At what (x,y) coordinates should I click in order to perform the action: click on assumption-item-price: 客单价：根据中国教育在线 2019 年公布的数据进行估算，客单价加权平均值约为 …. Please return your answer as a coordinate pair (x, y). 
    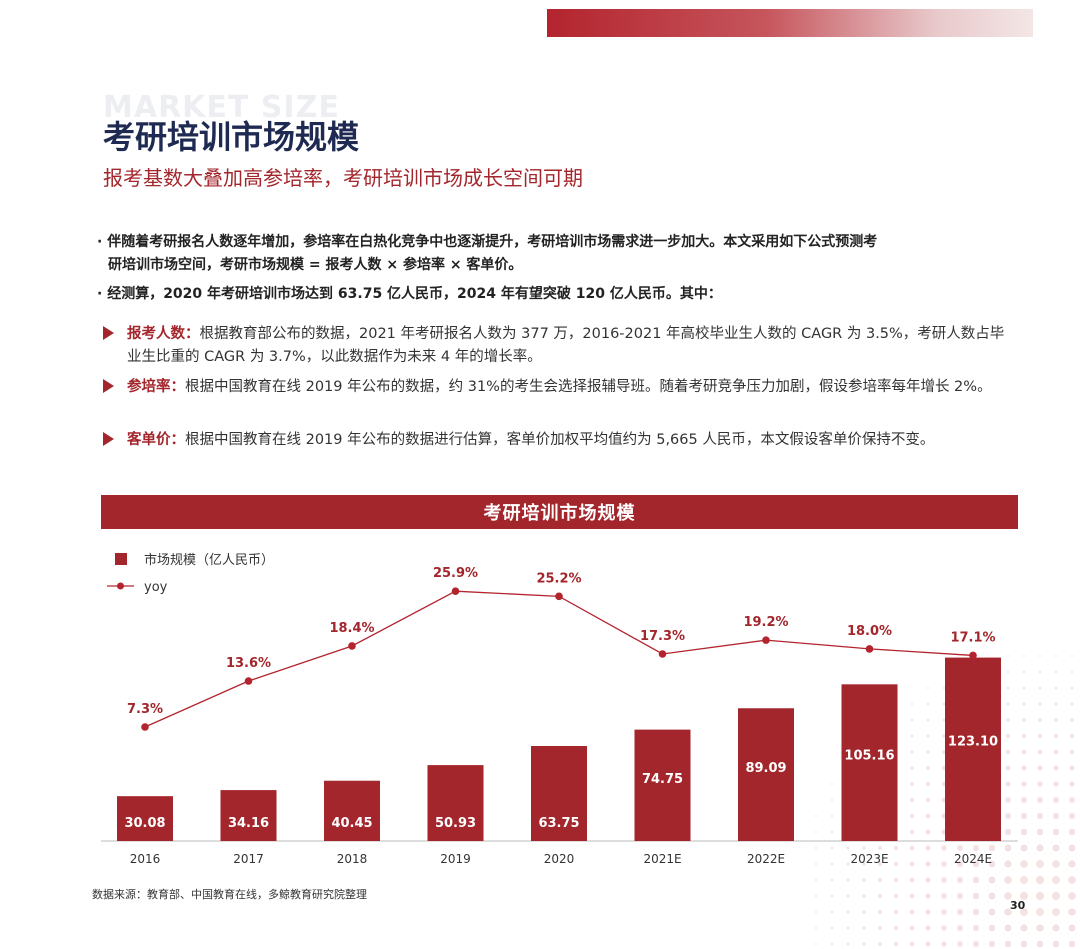
    Looking at the image, I should click on (558, 440).